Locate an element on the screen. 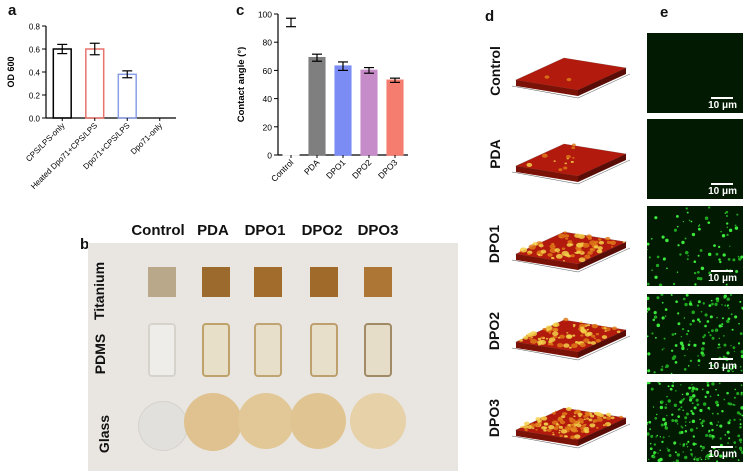  scale-bar is located at coordinates (722, 98).